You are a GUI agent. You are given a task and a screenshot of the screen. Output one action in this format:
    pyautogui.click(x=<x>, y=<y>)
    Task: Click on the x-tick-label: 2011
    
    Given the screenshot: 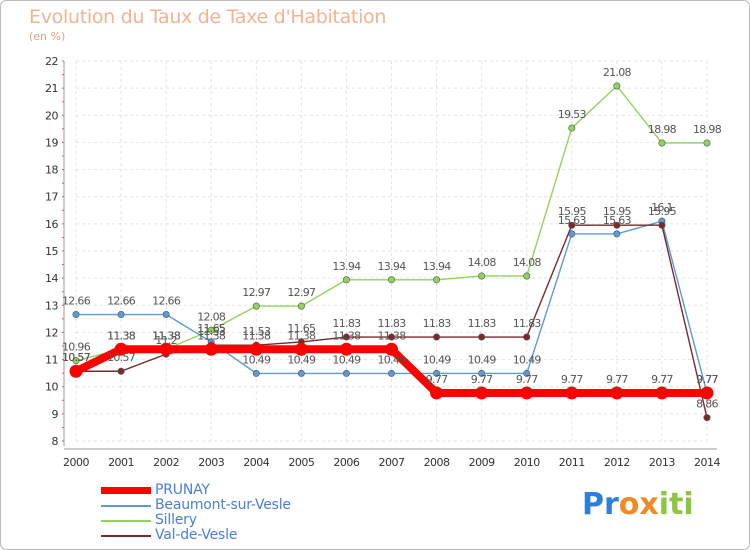 What is the action you would take?
    pyautogui.click(x=572, y=462)
    